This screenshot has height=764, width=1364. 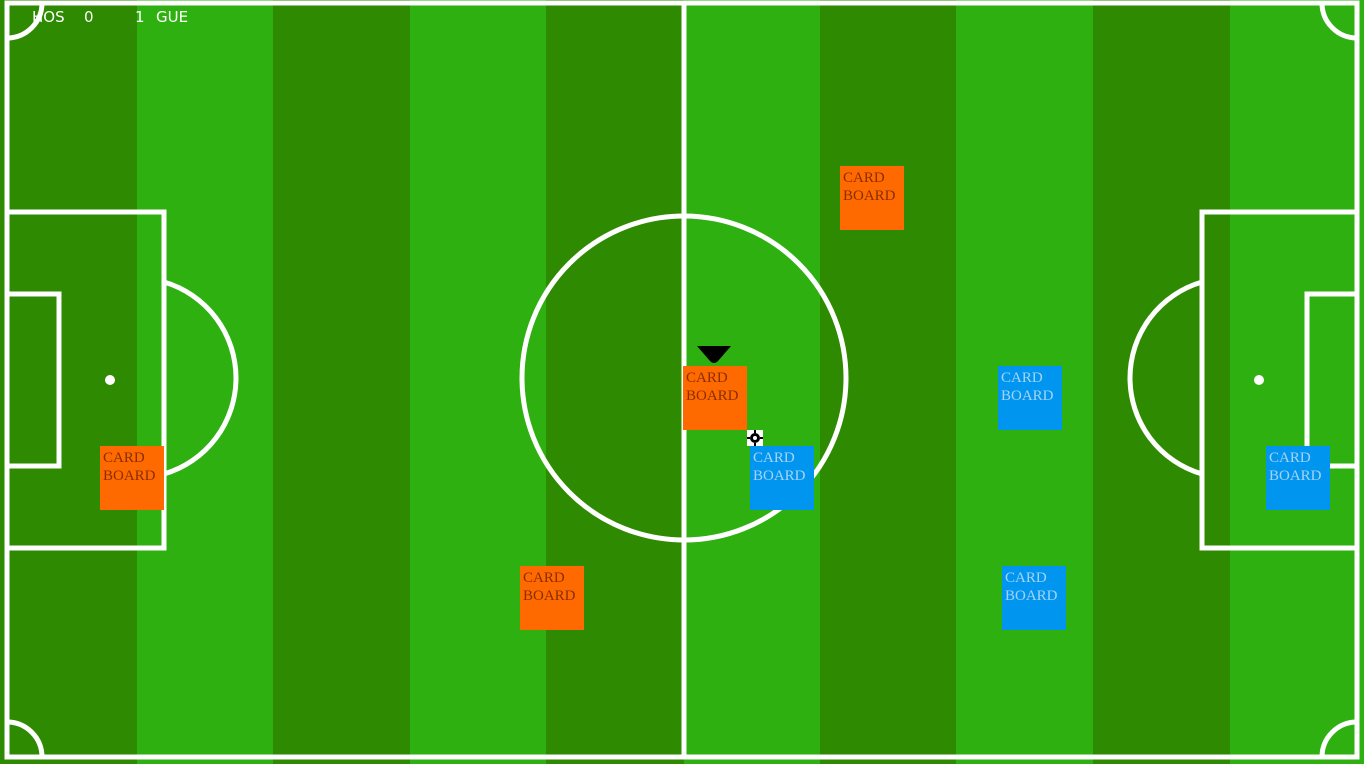 I want to click on right-goal-area, so click(x=1332, y=380).